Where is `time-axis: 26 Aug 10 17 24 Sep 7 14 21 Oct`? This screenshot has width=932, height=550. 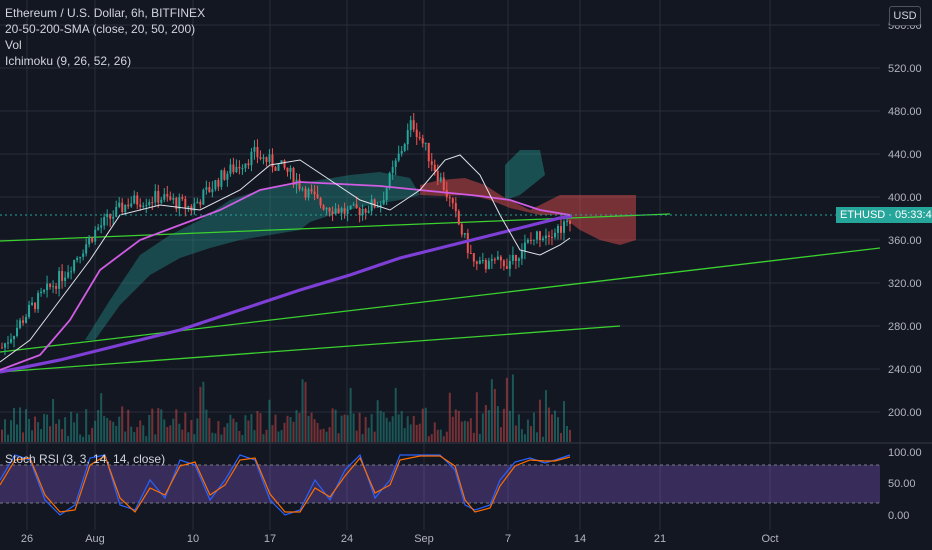 time-axis: 26 Aug 10 17 24 Sep 7 14 21 Oct is located at coordinates (400, 539).